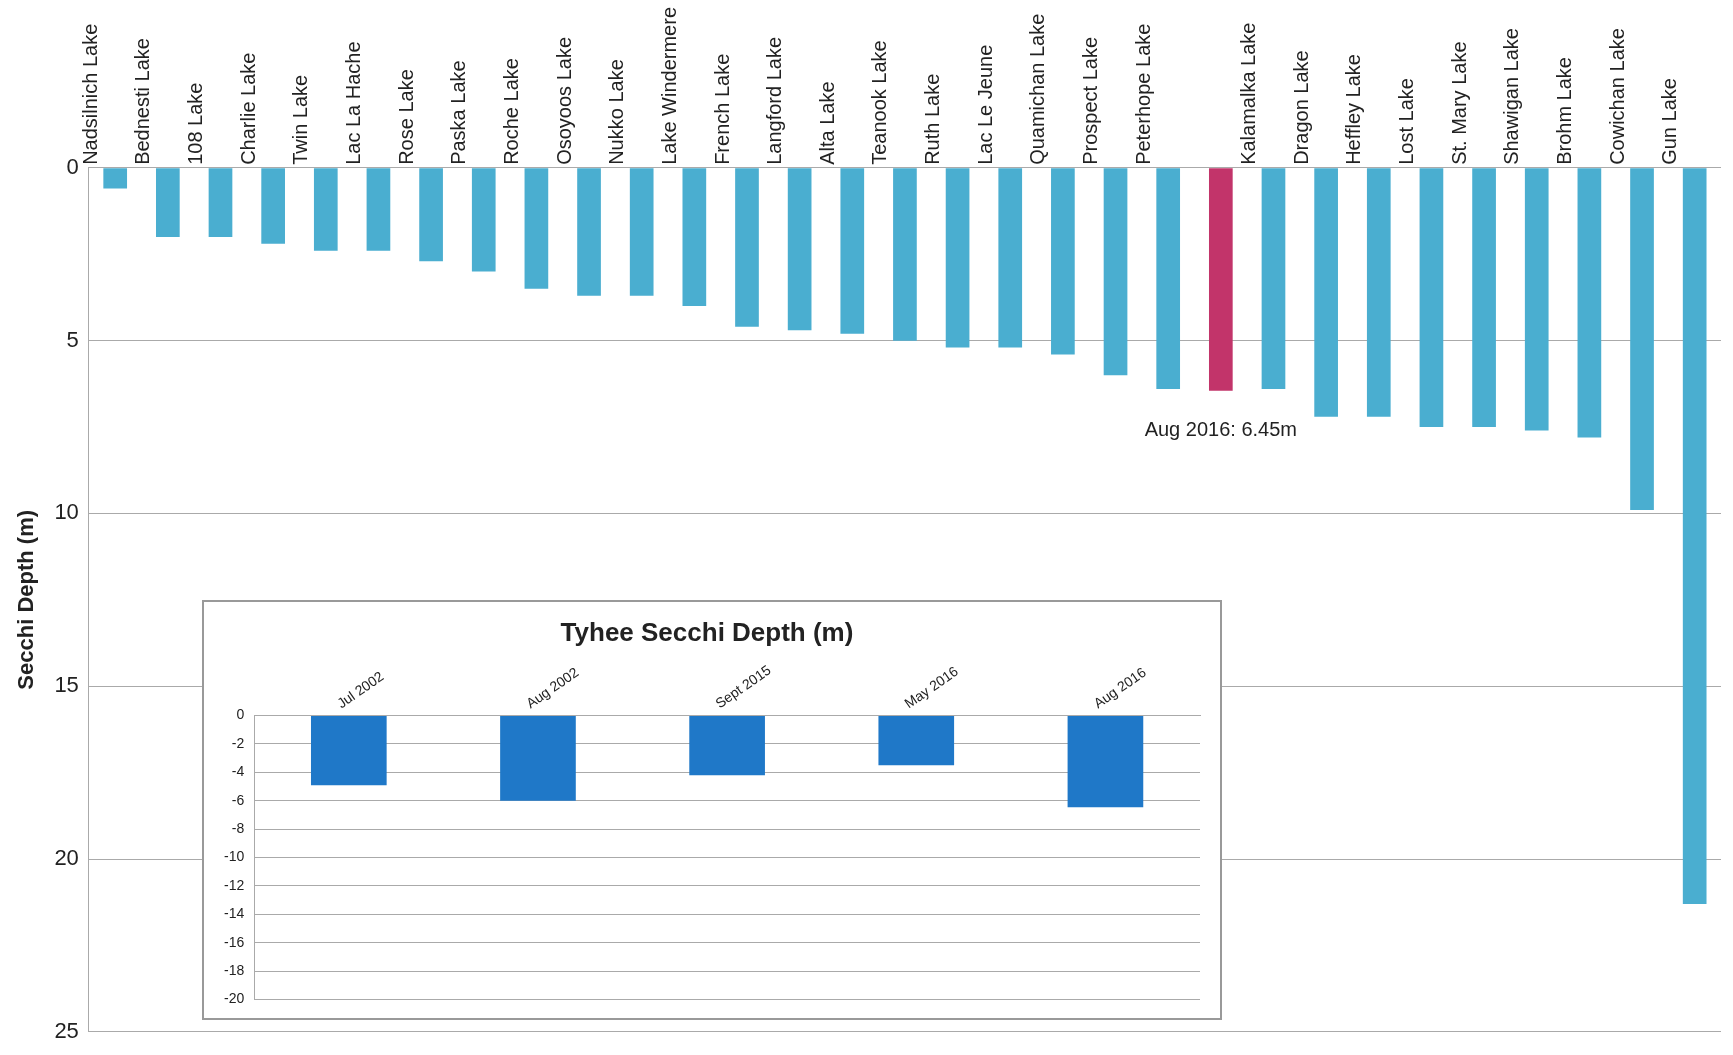 This screenshot has width=1733, height=1055. What do you see at coordinates (89, 94) in the screenshot?
I see `x-tick-label: Nadsilnich Lake` at bounding box center [89, 94].